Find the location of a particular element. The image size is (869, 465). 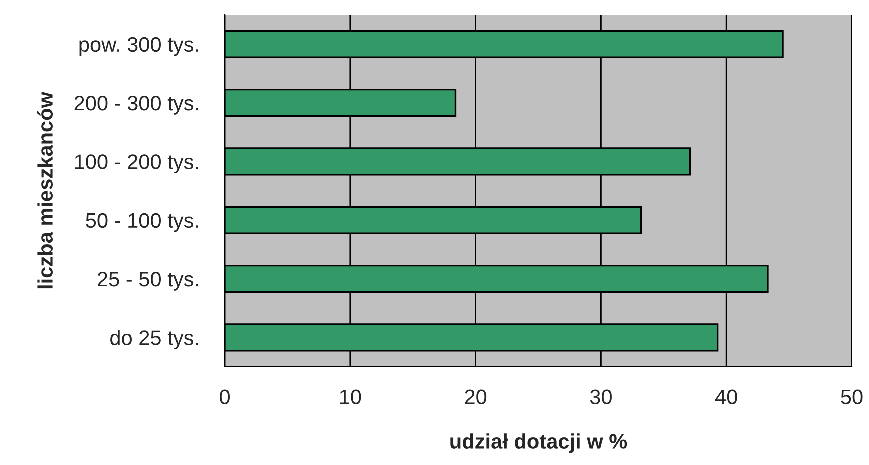

x-tick-label: 20 is located at coordinates (476, 397).